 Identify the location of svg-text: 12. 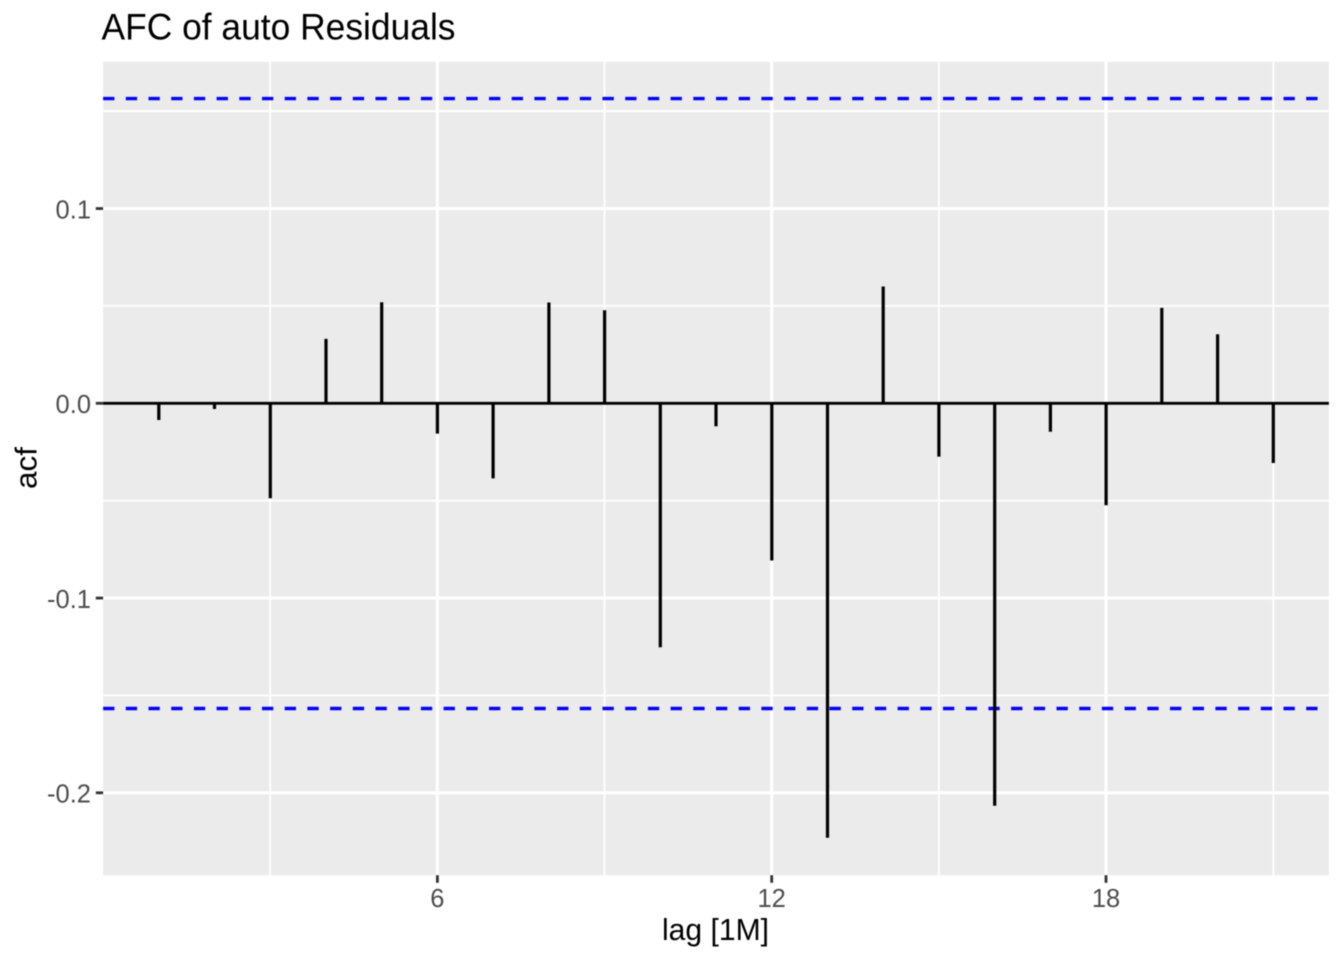
(772, 899).